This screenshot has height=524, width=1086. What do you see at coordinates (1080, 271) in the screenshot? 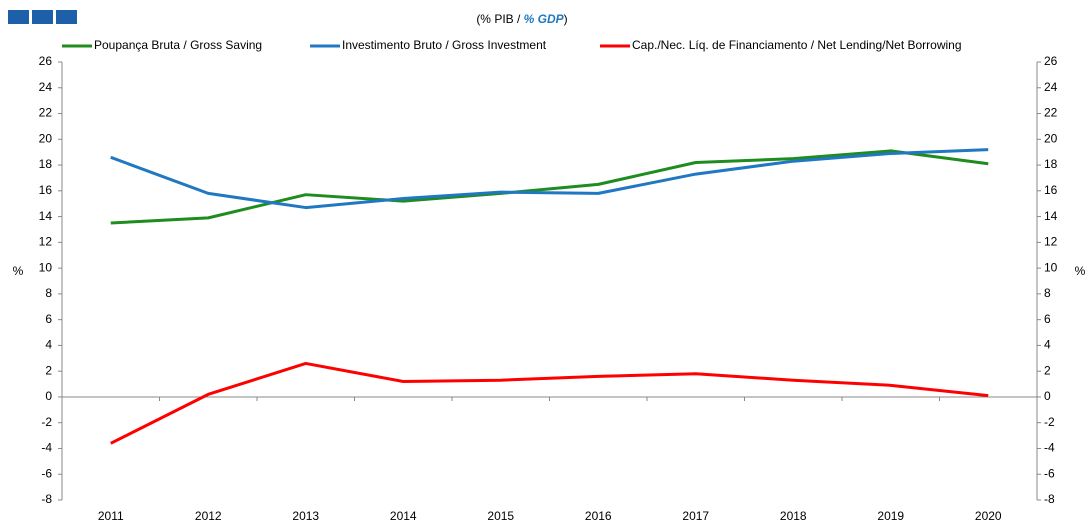
I see `y2-axis-label: %` at bounding box center [1080, 271].